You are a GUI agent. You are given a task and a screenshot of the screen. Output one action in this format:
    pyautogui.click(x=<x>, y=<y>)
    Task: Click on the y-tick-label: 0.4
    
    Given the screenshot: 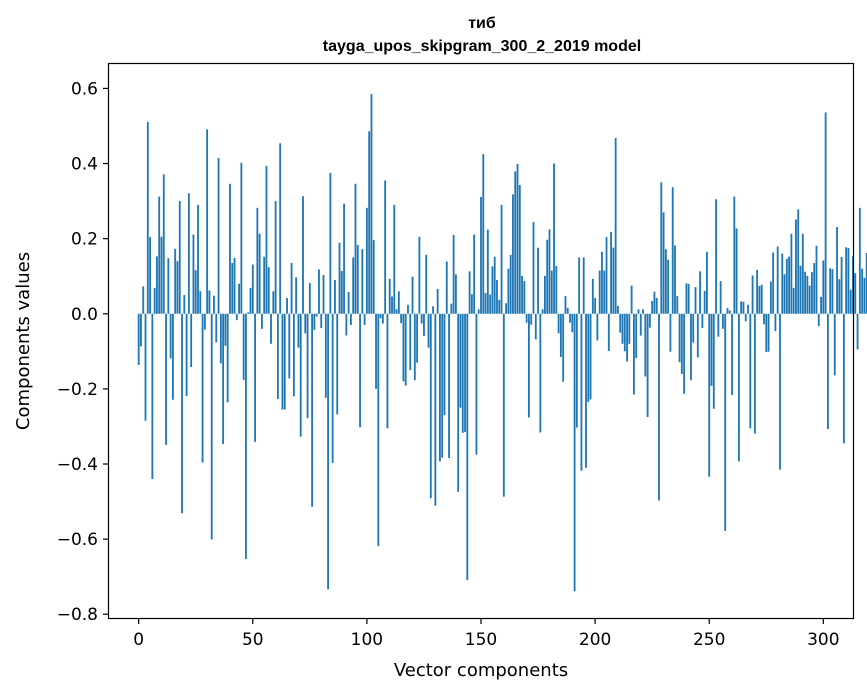 What is the action you would take?
    pyautogui.click(x=84, y=165)
    